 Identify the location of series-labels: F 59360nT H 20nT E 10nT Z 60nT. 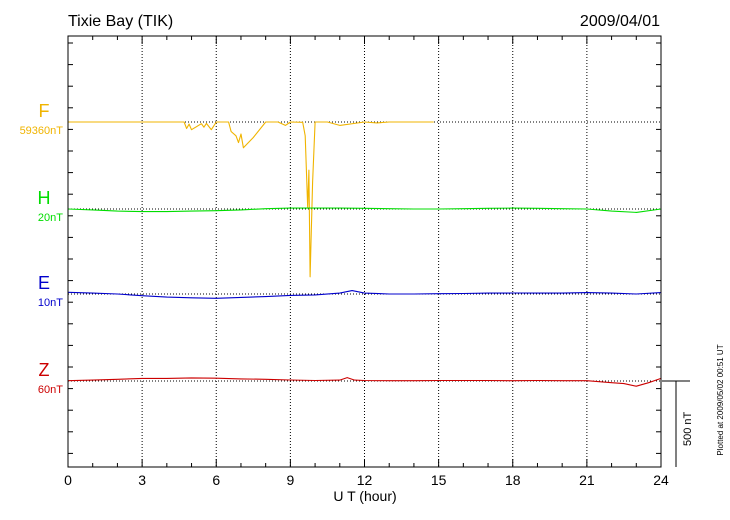
(42, 248).